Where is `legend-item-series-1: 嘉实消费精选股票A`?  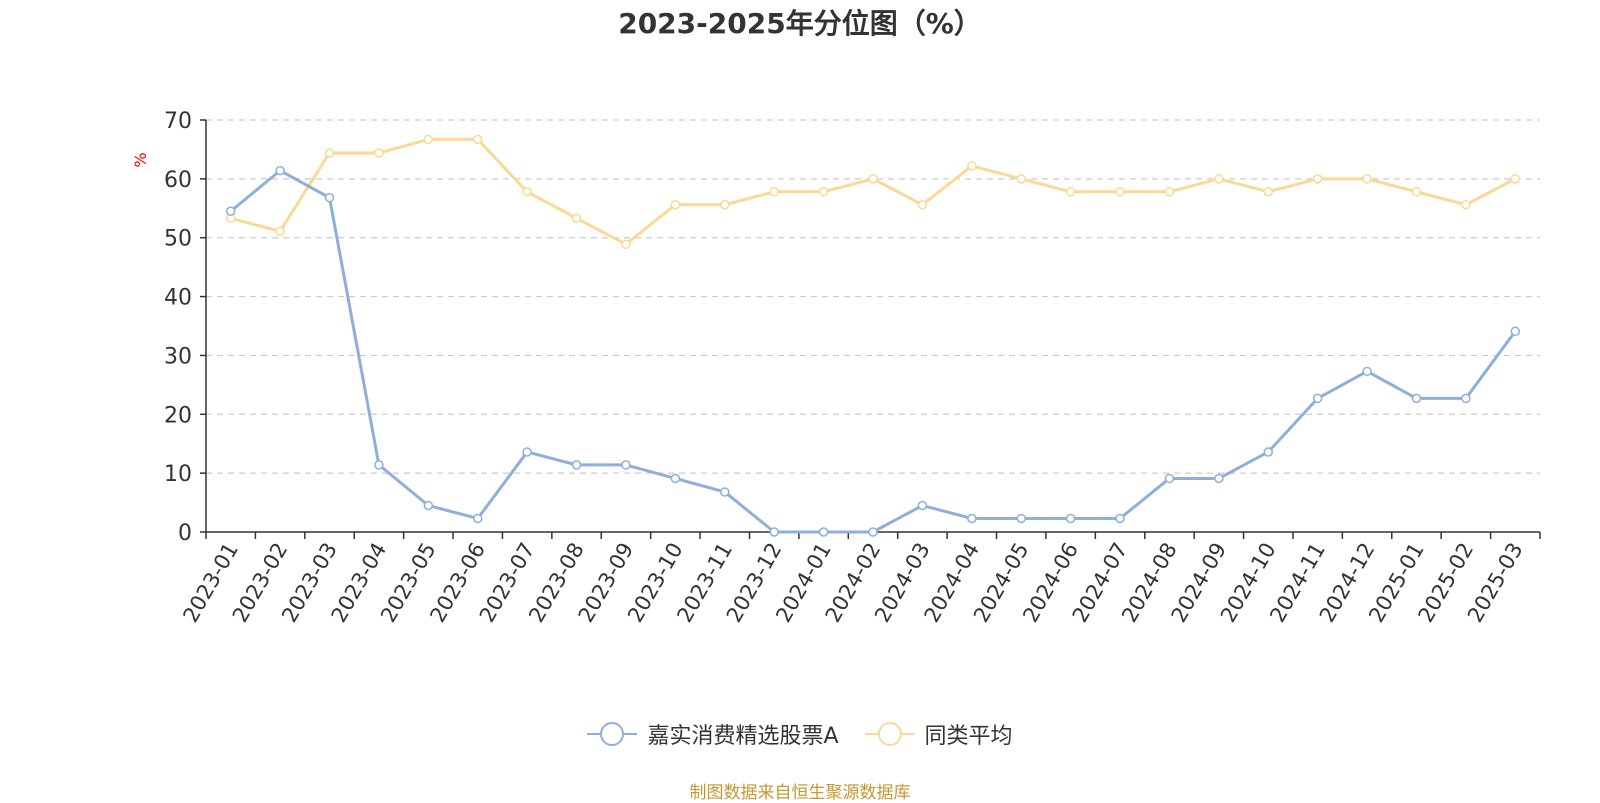 legend-item-series-1: 嘉实消费精选股票A is located at coordinates (713, 734).